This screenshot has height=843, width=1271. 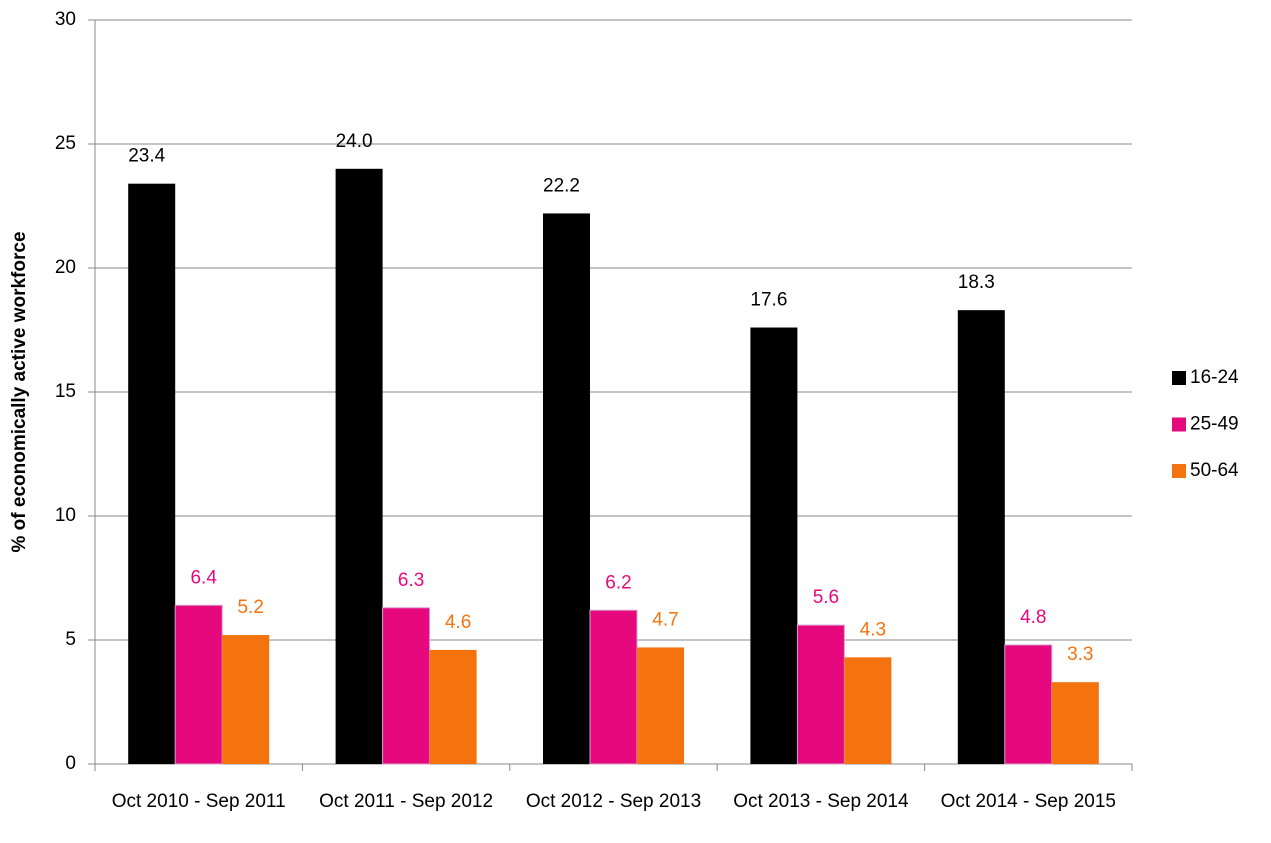 What do you see at coordinates (665, 619) in the screenshot?
I see `data-label: 4.7` at bounding box center [665, 619].